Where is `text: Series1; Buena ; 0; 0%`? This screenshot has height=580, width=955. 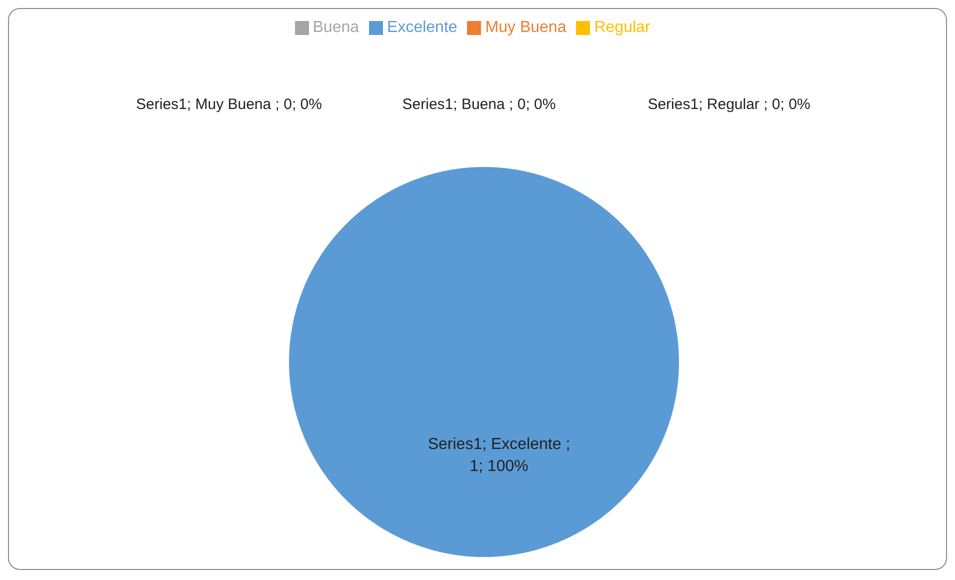
text: Series1; Buena ; 0; 0% is located at coordinates (479, 104).